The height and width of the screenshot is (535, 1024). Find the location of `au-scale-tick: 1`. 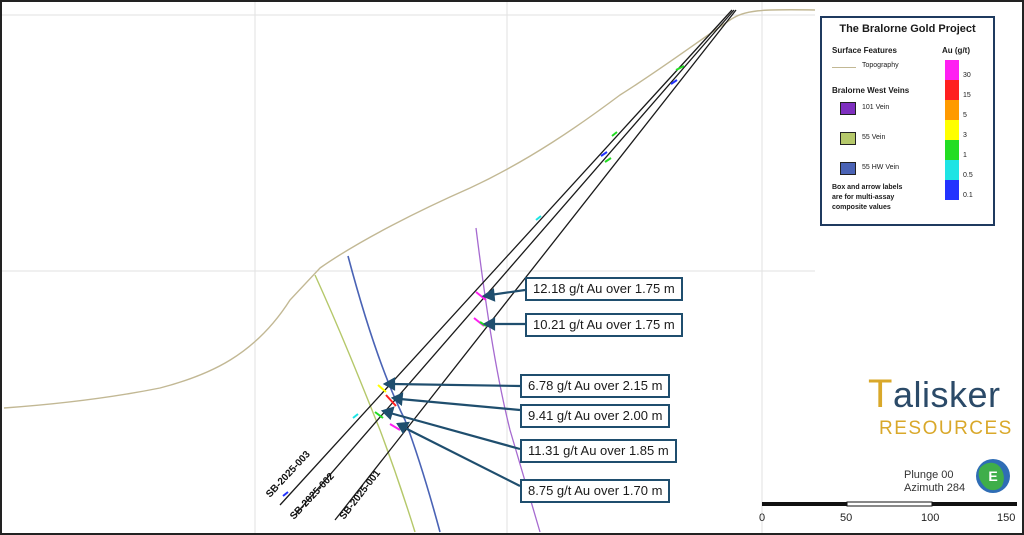

au-scale-tick: 1 is located at coordinates (965, 155).